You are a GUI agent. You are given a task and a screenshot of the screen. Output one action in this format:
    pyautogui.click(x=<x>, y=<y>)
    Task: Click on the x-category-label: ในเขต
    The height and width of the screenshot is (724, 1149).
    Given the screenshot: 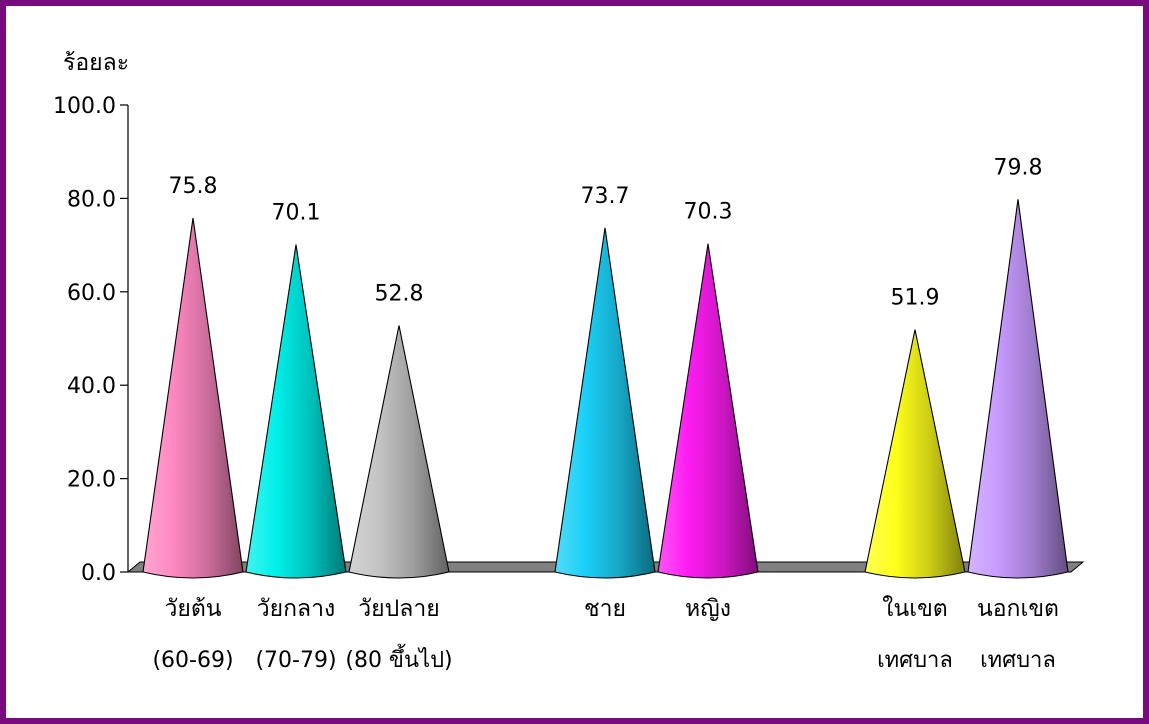 What is the action you would take?
    pyautogui.click(x=914, y=608)
    